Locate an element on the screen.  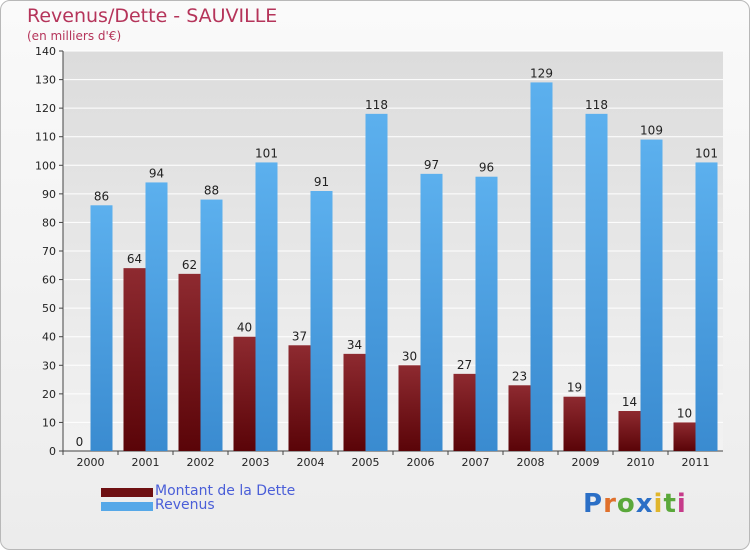
y-tick-label: 50 is located at coordinates (49, 308).